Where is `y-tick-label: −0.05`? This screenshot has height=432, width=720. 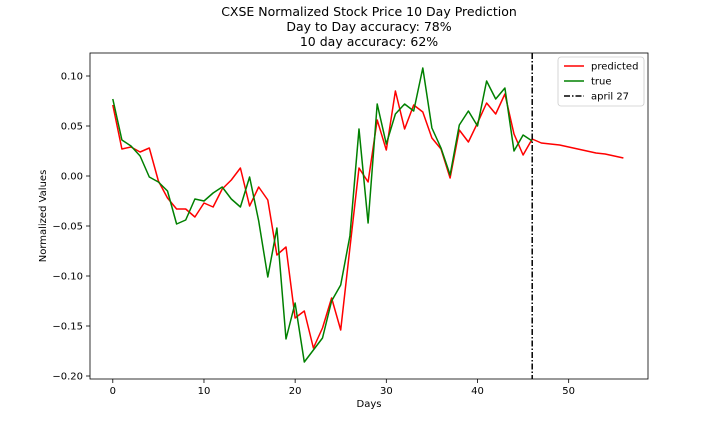 y-tick-label: −0.05 is located at coordinates (67, 227).